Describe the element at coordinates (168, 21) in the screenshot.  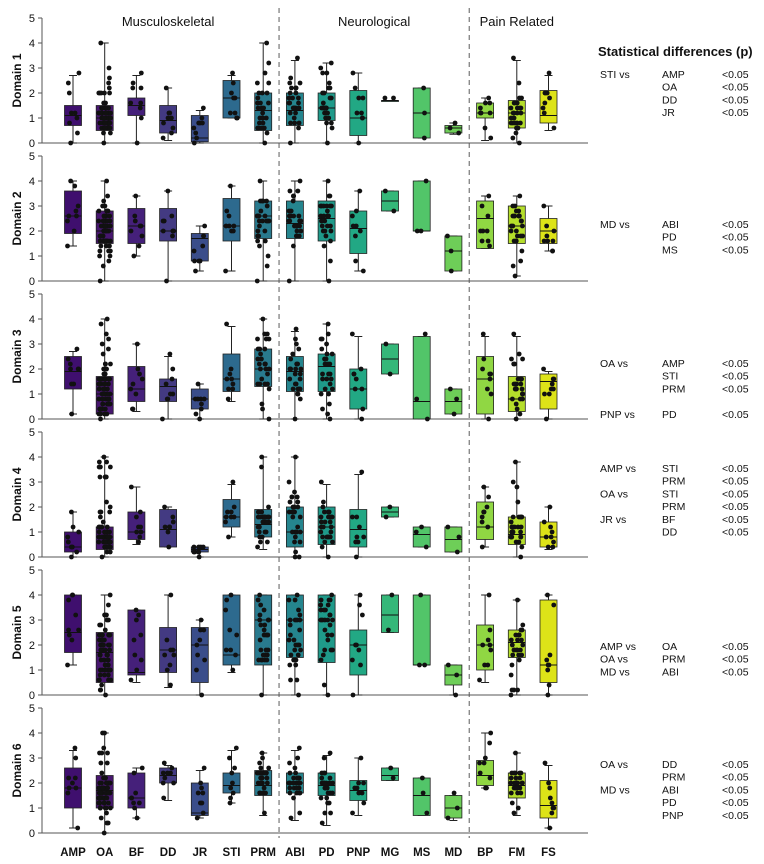
I see `group-label-musculoskeletal: Musculoskeletal` at that location.